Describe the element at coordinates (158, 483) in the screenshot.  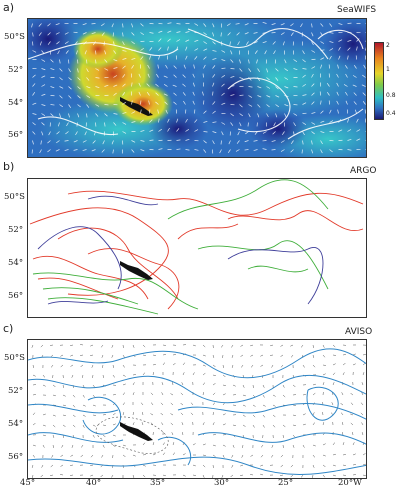
I see `lon-label-35: 35°` at that location.